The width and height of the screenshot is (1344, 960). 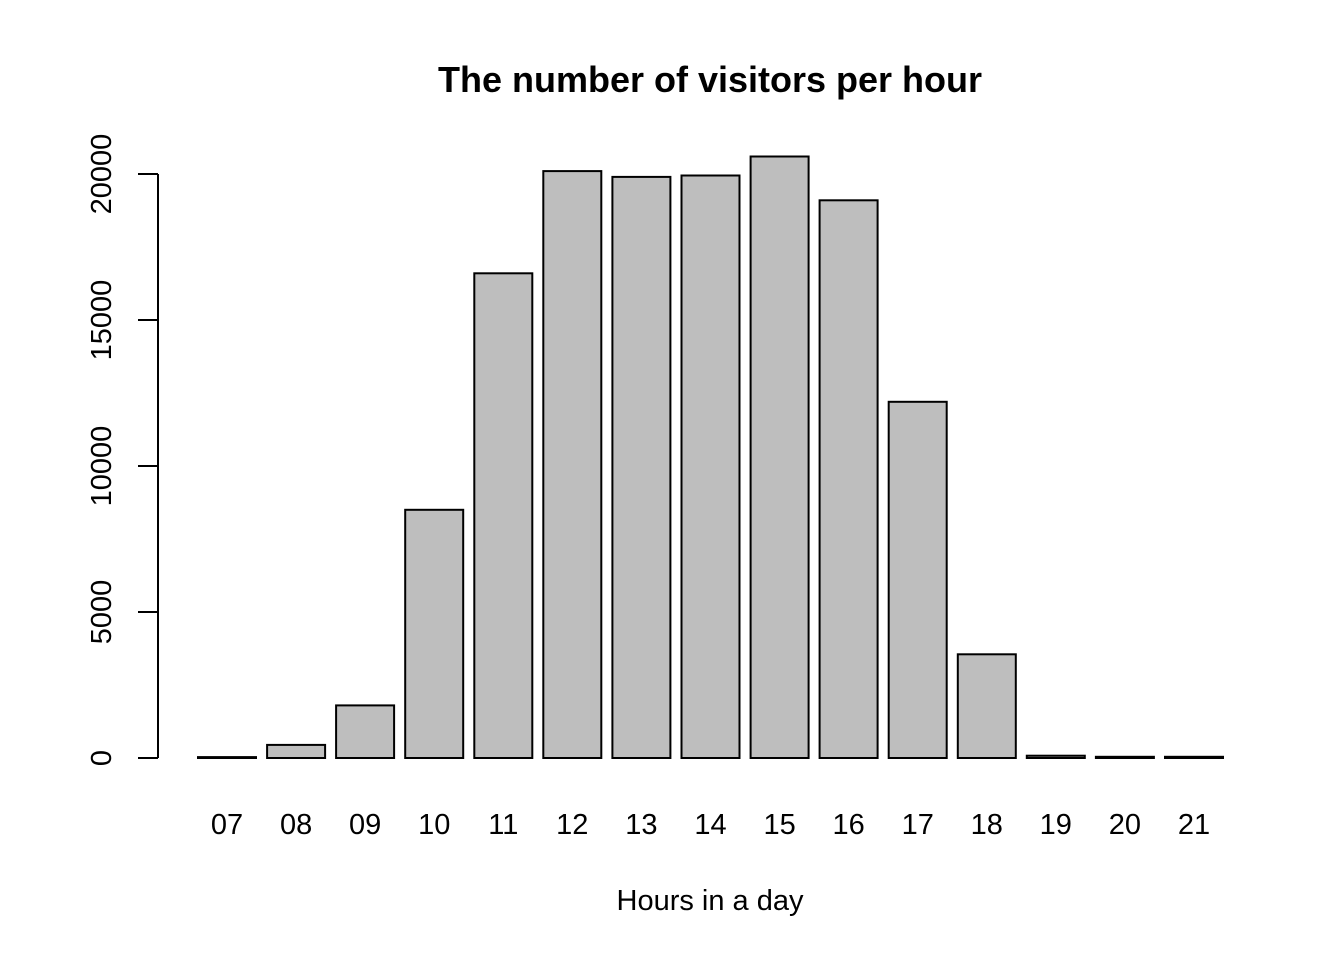 I want to click on x-tick-label-08: 08, so click(x=296, y=825).